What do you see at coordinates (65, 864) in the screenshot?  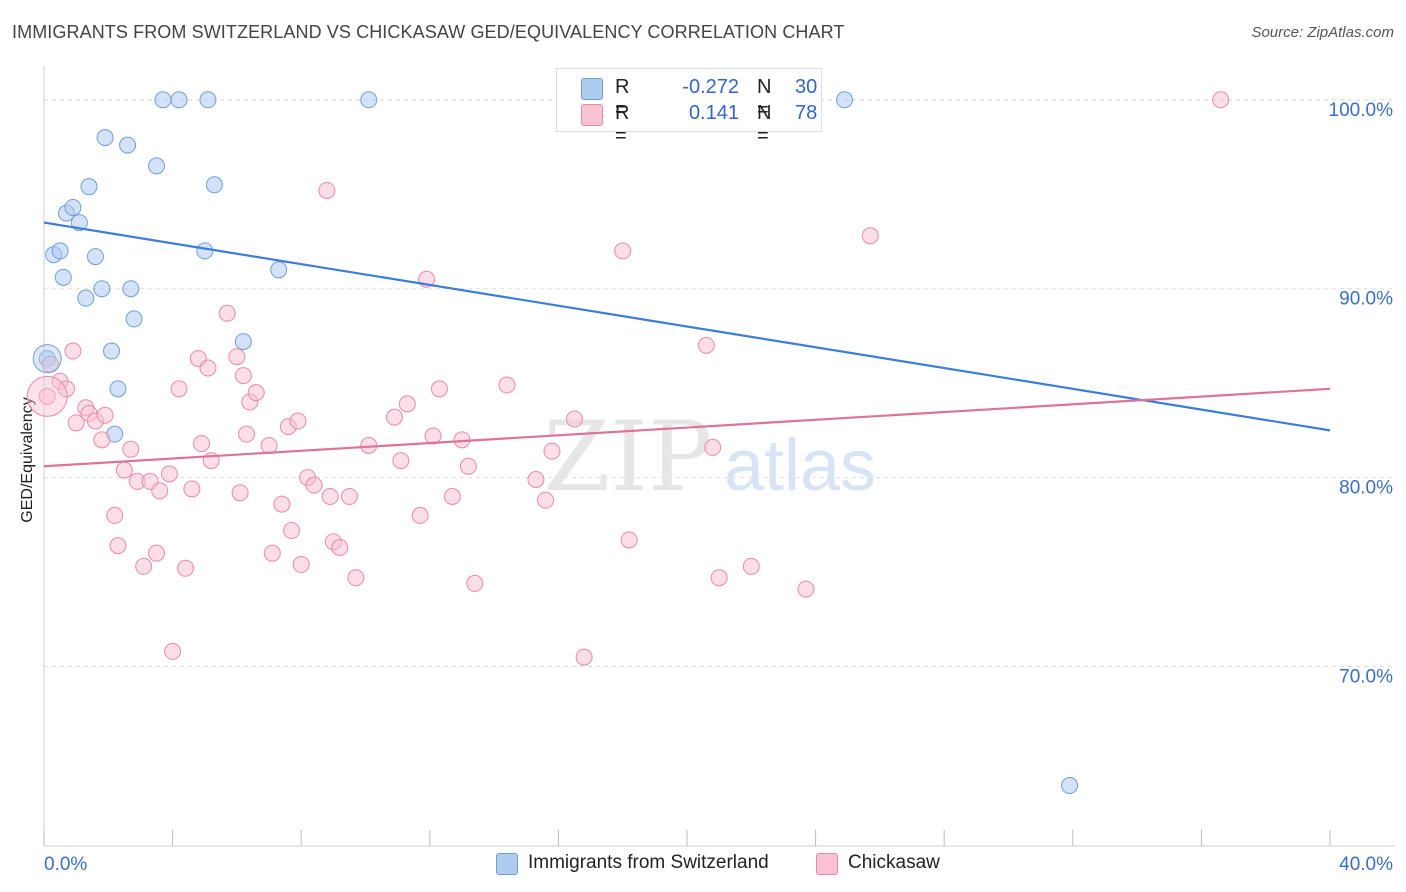 I see `x-tick-label-min: 0.0%` at bounding box center [65, 864].